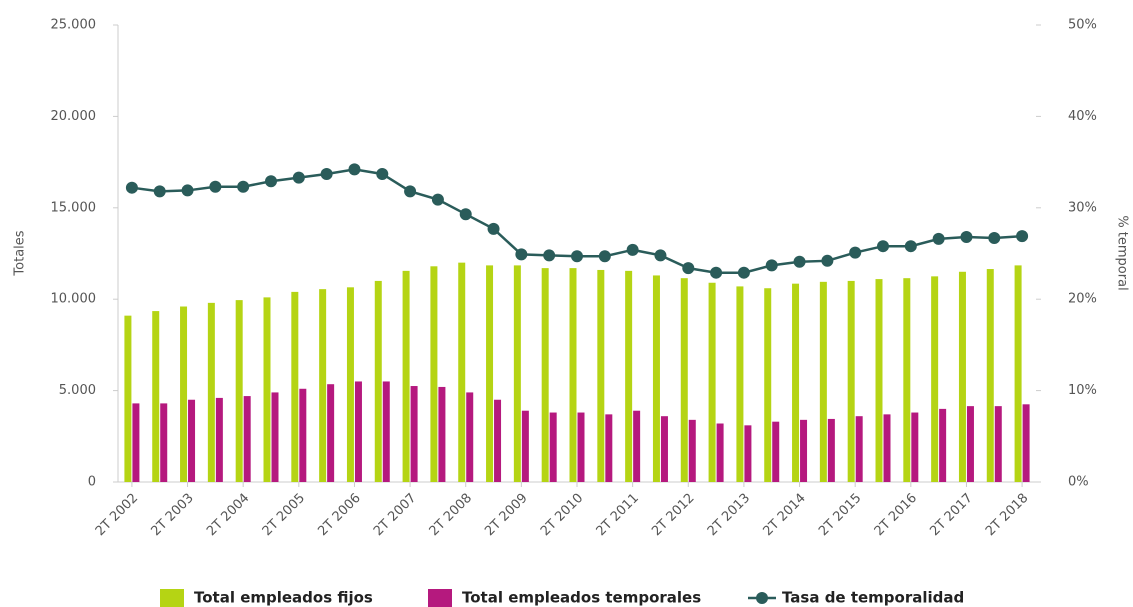 The image size is (1133, 607). Describe the element at coordinates (172, 515) in the screenshot. I see `x-tick-label: 2T 2003` at that location.